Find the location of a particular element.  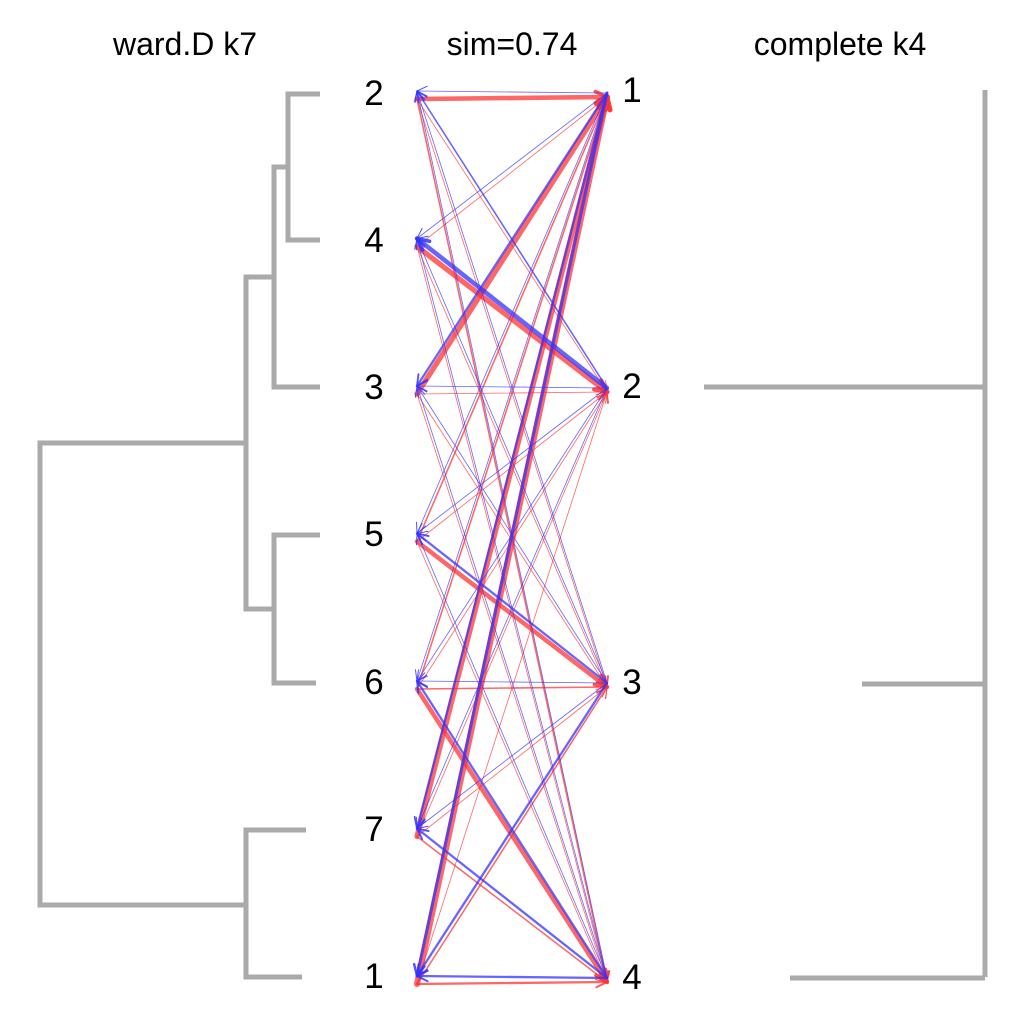

backward-flow-2-2-line is located at coordinates (512, 239).